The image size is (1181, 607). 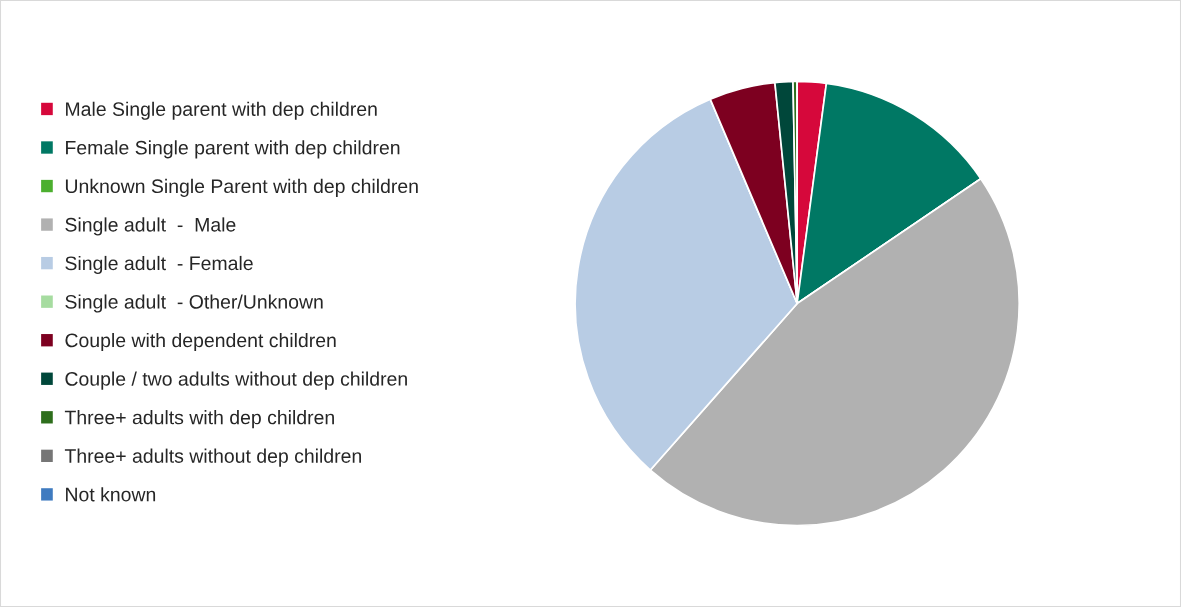 What do you see at coordinates (159, 265) in the screenshot?
I see `legend-label: Single adult - Female` at bounding box center [159, 265].